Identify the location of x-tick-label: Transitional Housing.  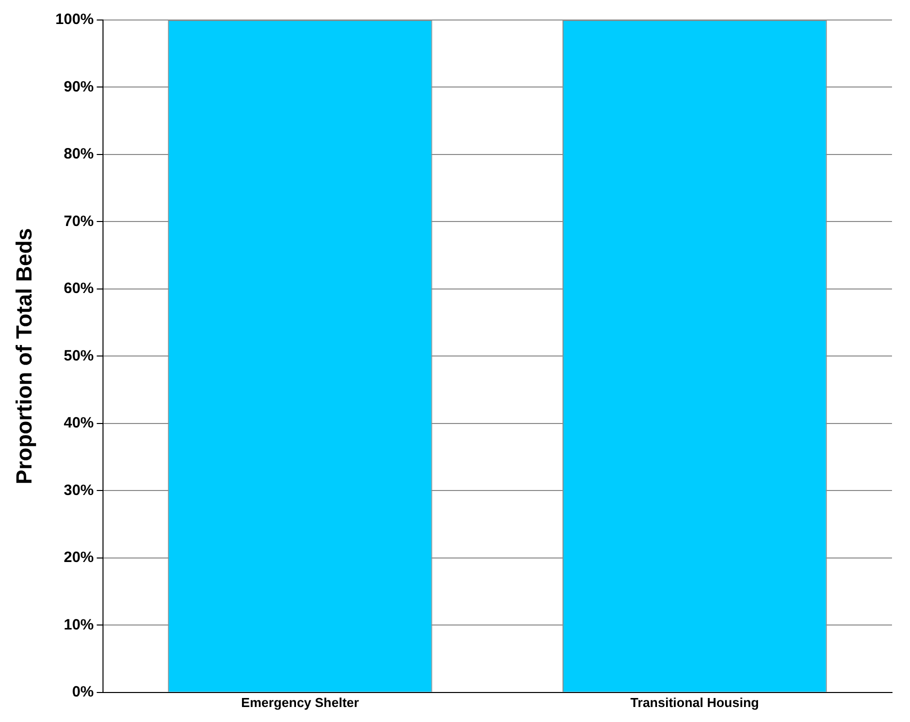
(695, 702).